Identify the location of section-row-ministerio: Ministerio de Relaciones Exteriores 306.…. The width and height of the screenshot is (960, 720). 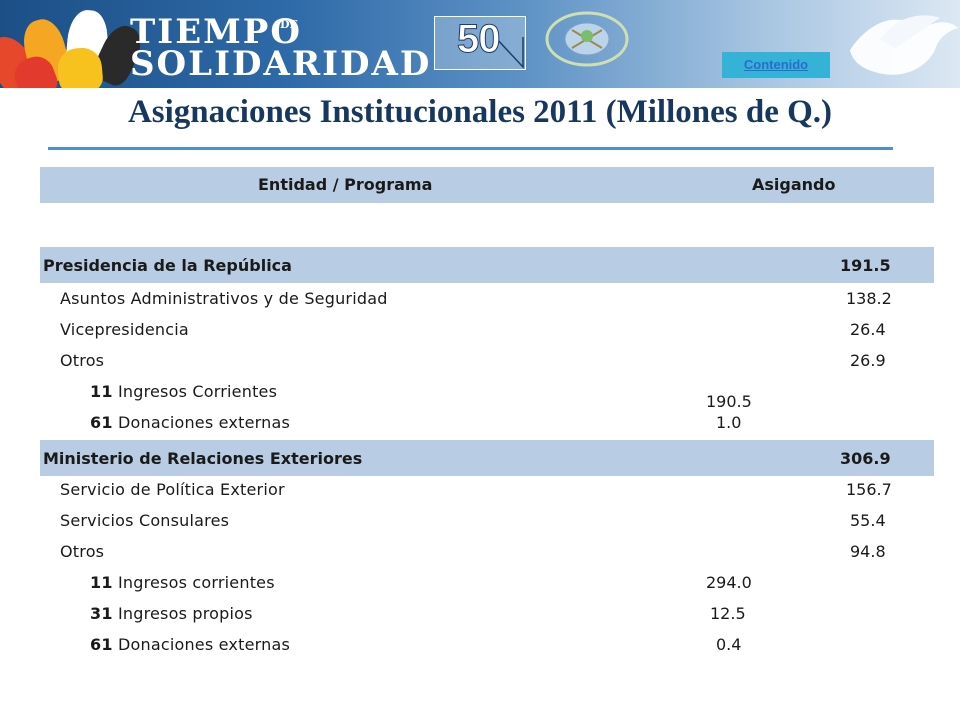
(487, 458).